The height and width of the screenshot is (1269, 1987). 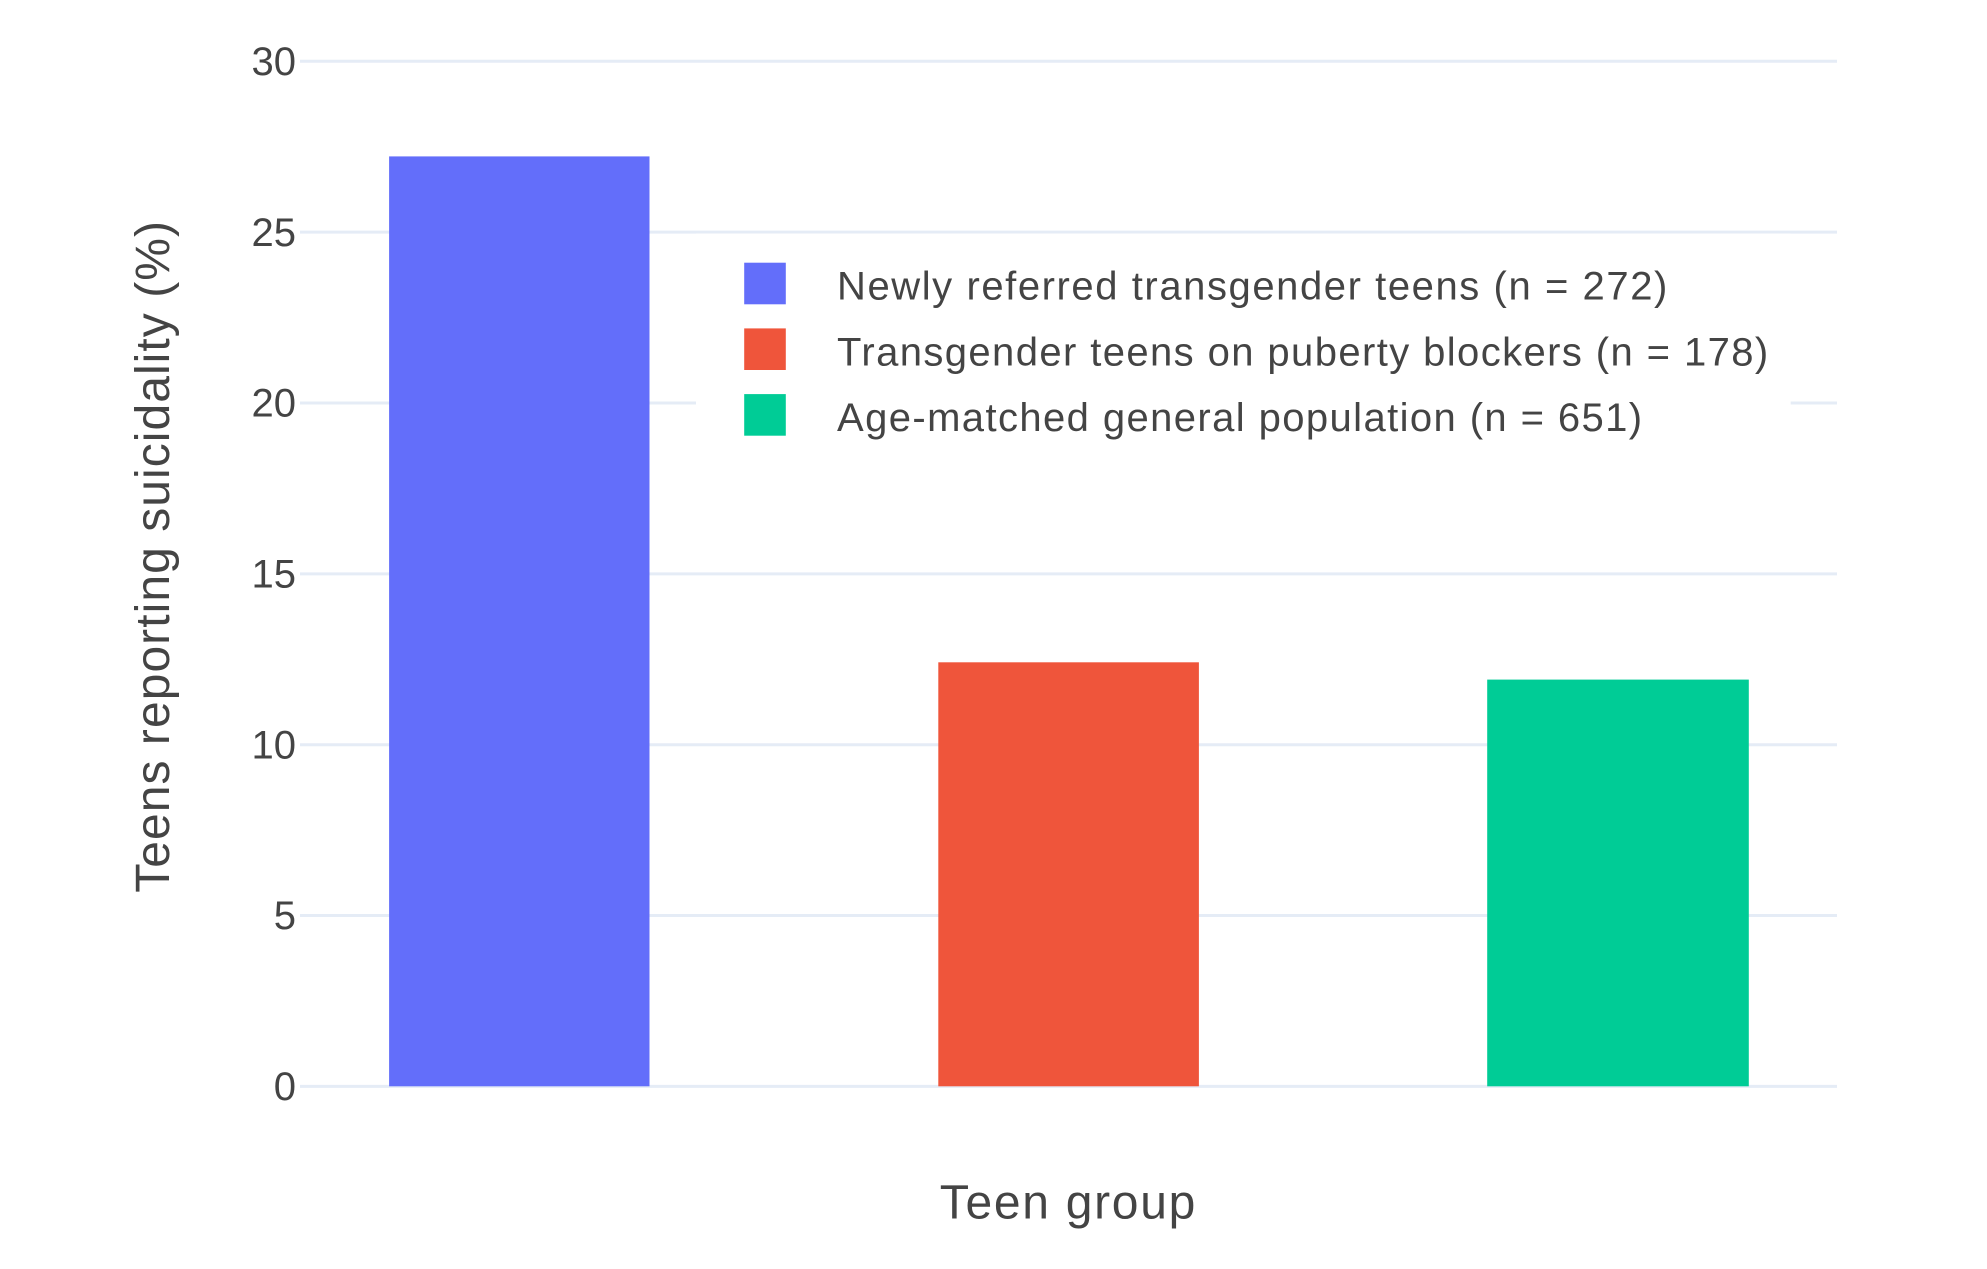 What do you see at coordinates (153, 556) in the screenshot?
I see `svg-text:Teens reporting suicidality (%: Teens reporting suicidality (%)` at bounding box center [153, 556].